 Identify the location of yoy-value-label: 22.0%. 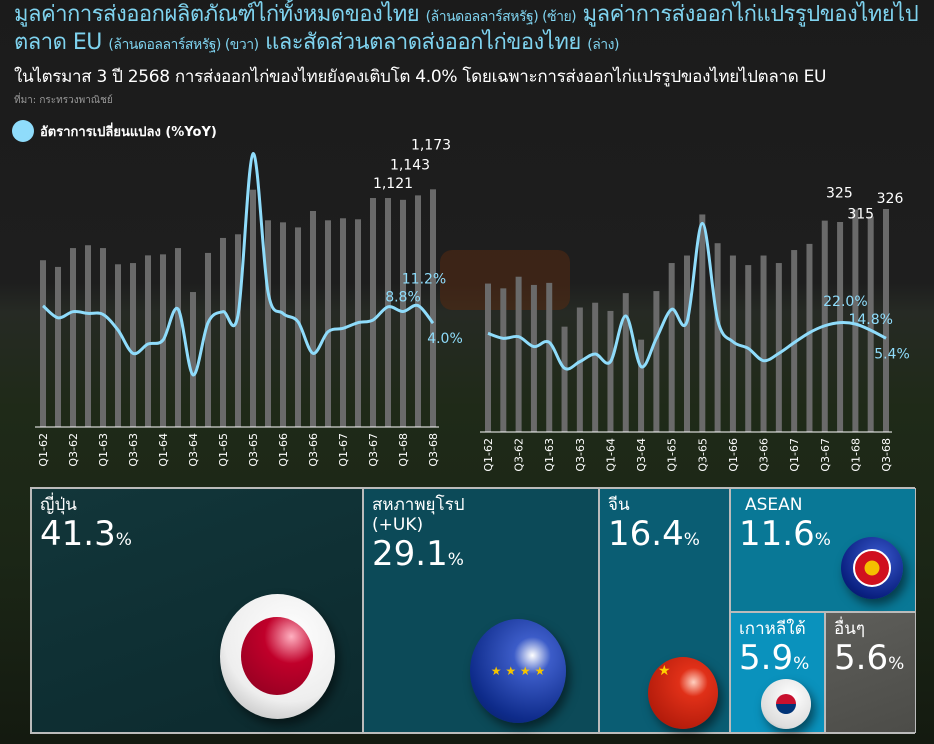
(845, 302).